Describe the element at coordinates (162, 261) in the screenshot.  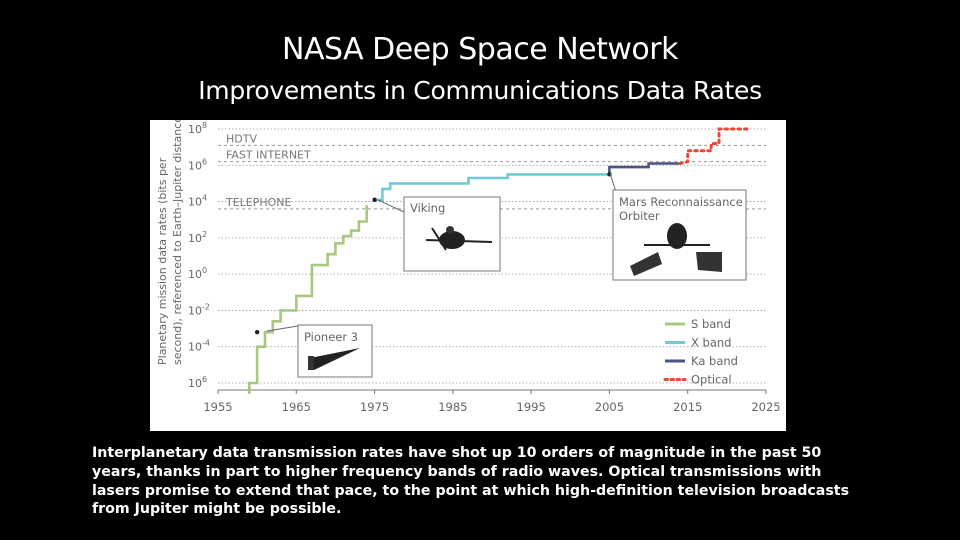
I see `y-axis-label-line1: Planetary mission data rates (bits per` at that location.